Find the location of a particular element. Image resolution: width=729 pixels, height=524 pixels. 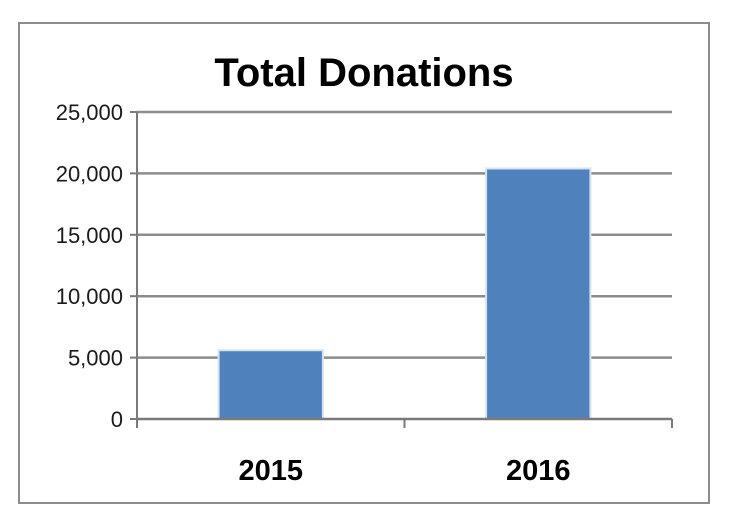

y-tick-labels: 0 5,000 10,000 15,000 20,000 25,000 is located at coordinates (89, 266).